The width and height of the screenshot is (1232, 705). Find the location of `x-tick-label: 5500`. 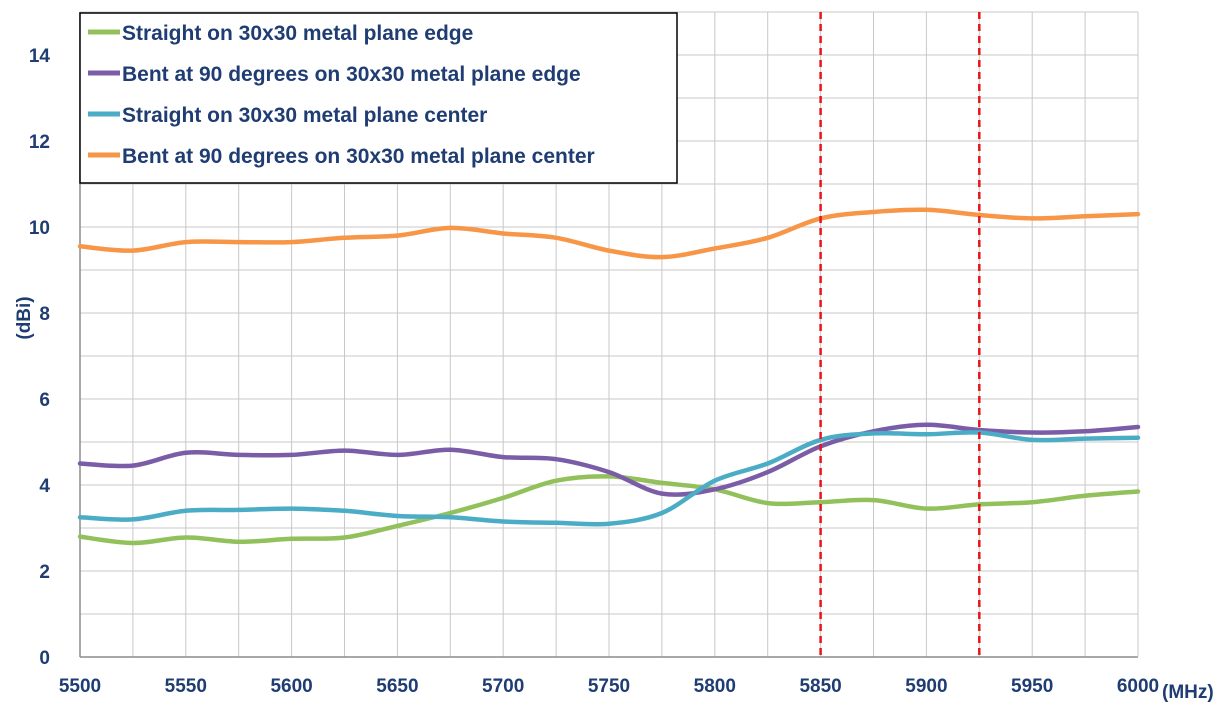

x-tick-label: 5500 is located at coordinates (80, 686).